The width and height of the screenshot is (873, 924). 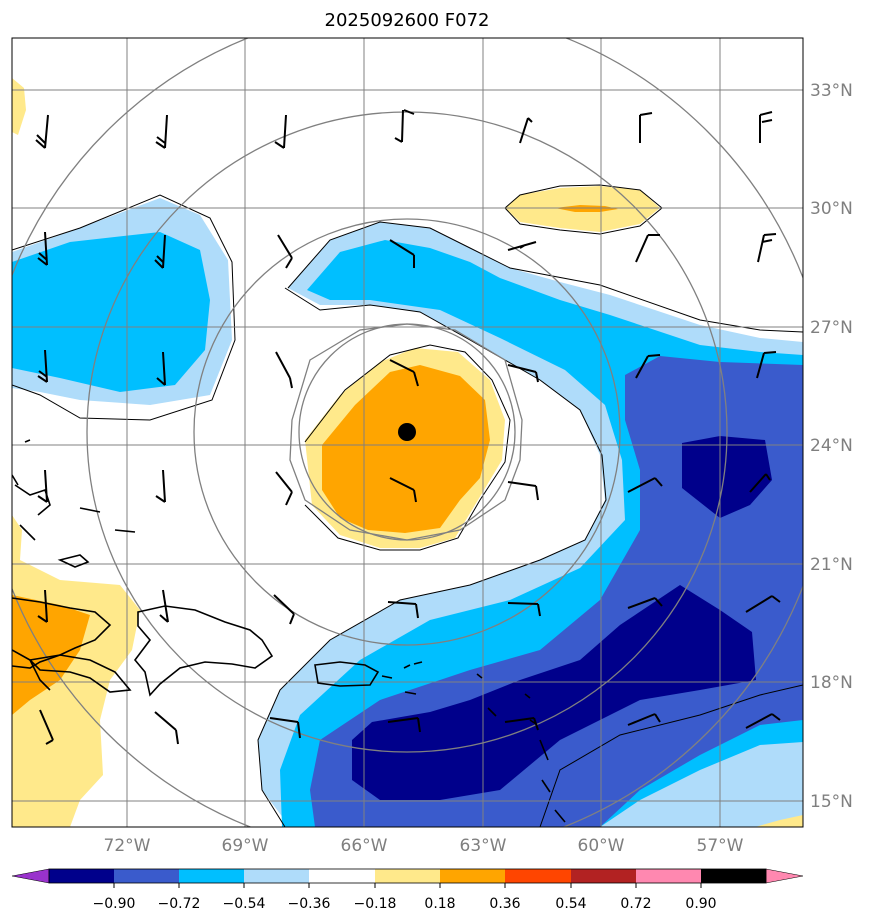 What do you see at coordinates (375, 904) in the screenshot?
I see `colorbar-tick-label: −0.18` at bounding box center [375, 904].